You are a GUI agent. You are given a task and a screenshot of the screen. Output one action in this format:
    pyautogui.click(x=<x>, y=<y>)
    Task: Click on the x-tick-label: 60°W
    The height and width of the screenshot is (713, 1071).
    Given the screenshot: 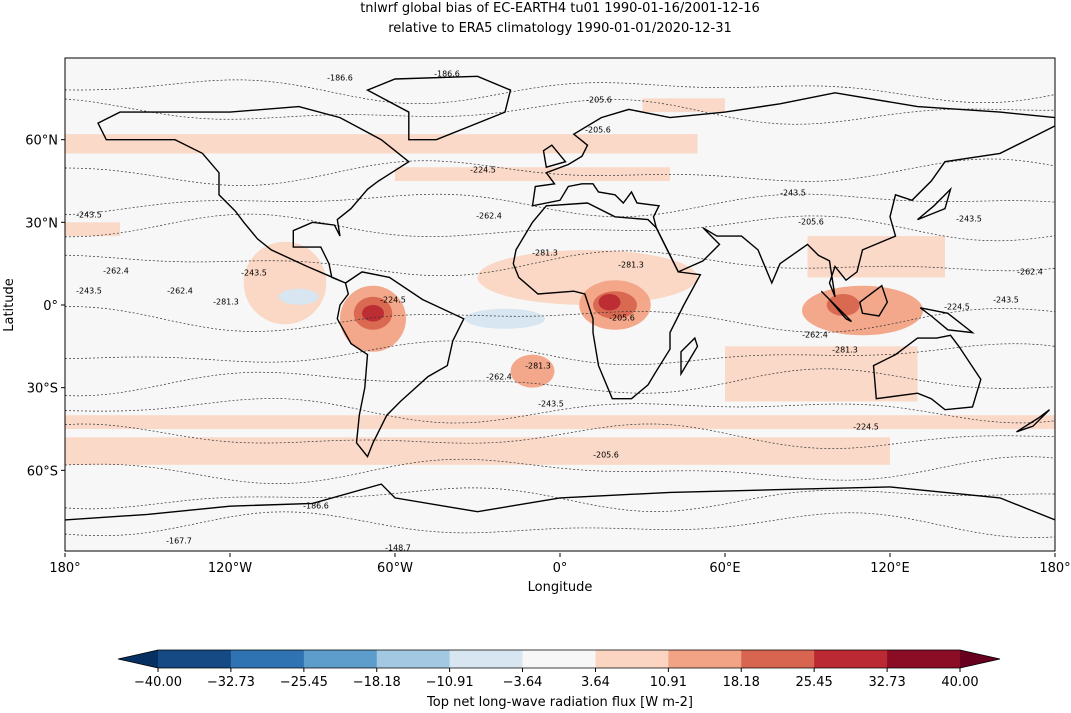 What is the action you would take?
    pyautogui.click(x=395, y=568)
    